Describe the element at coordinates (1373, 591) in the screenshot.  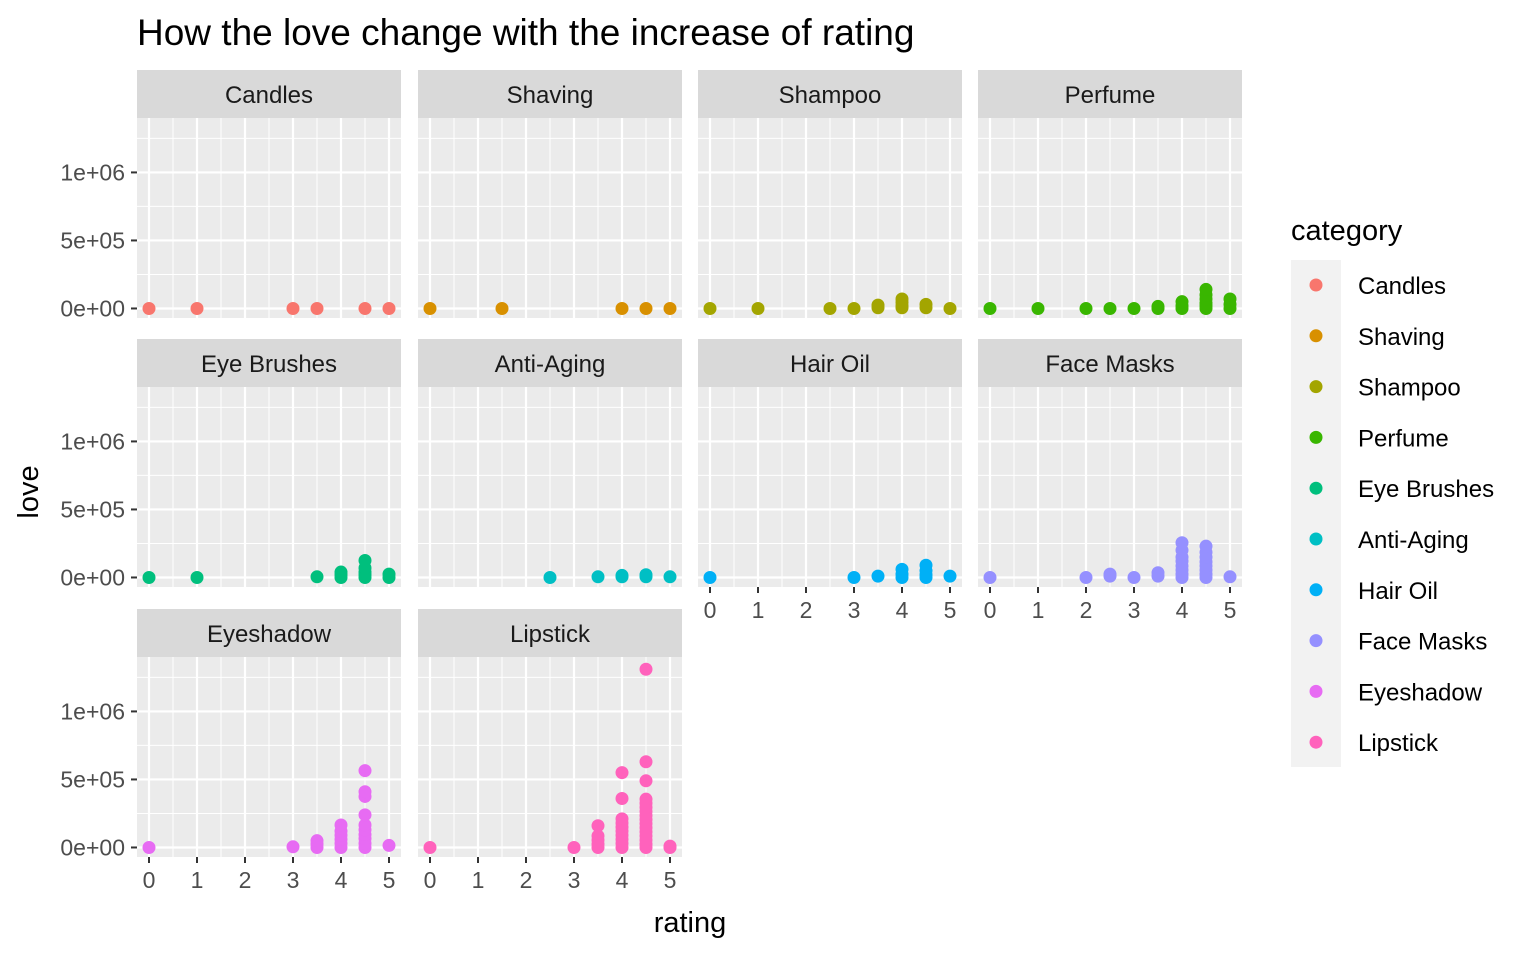
I see `legend-item-hair-oil: Hair Oil` at that location.